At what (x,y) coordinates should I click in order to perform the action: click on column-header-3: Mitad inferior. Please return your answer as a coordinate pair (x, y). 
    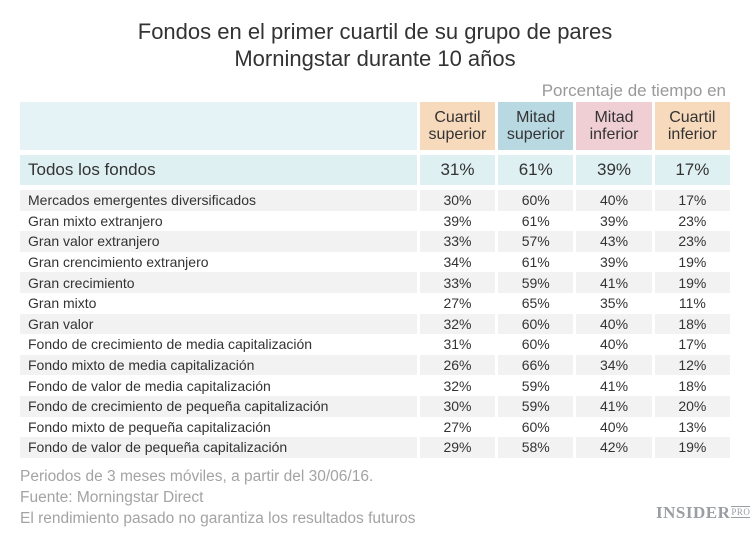
    Looking at the image, I should click on (614, 126).